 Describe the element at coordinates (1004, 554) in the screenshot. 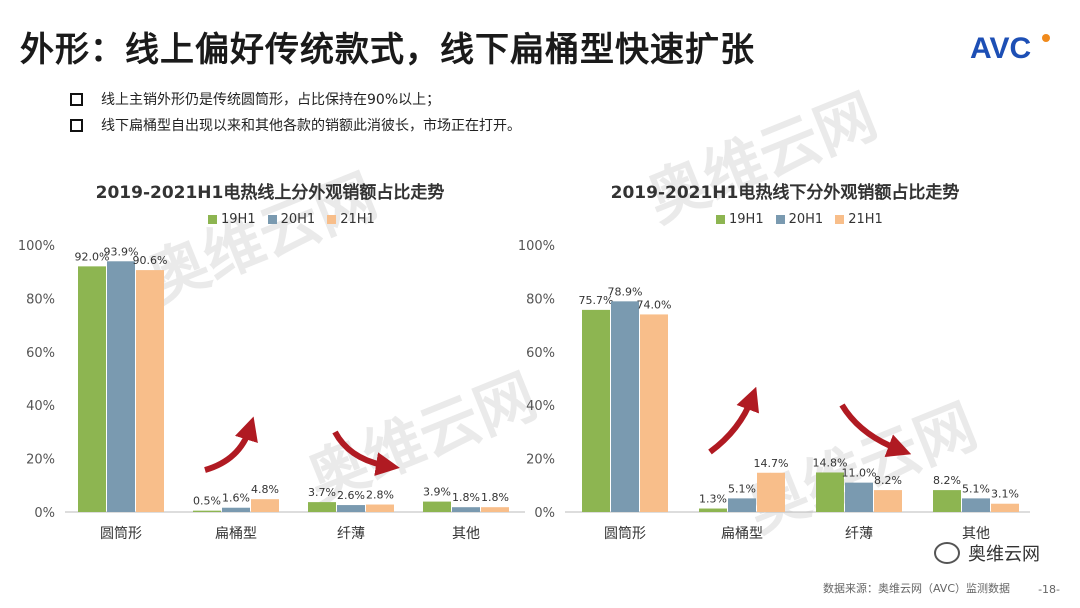

I see `wechat-label: 奥维云网` at that location.